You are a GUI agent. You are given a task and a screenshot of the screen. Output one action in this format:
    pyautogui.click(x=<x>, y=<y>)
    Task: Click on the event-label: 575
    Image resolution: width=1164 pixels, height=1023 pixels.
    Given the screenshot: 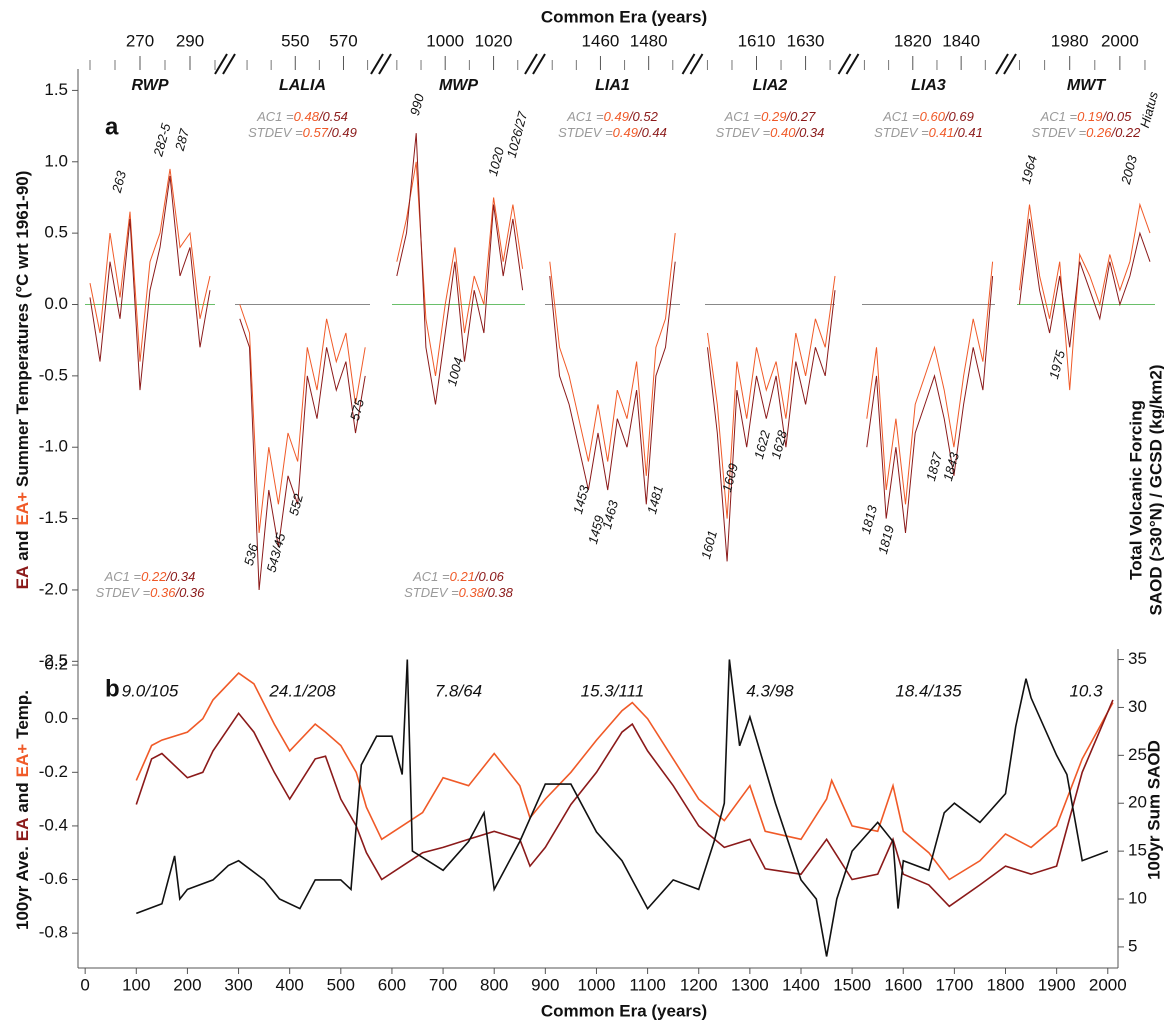 What is the action you would take?
    pyautogui.click(x=357, y=410)
    